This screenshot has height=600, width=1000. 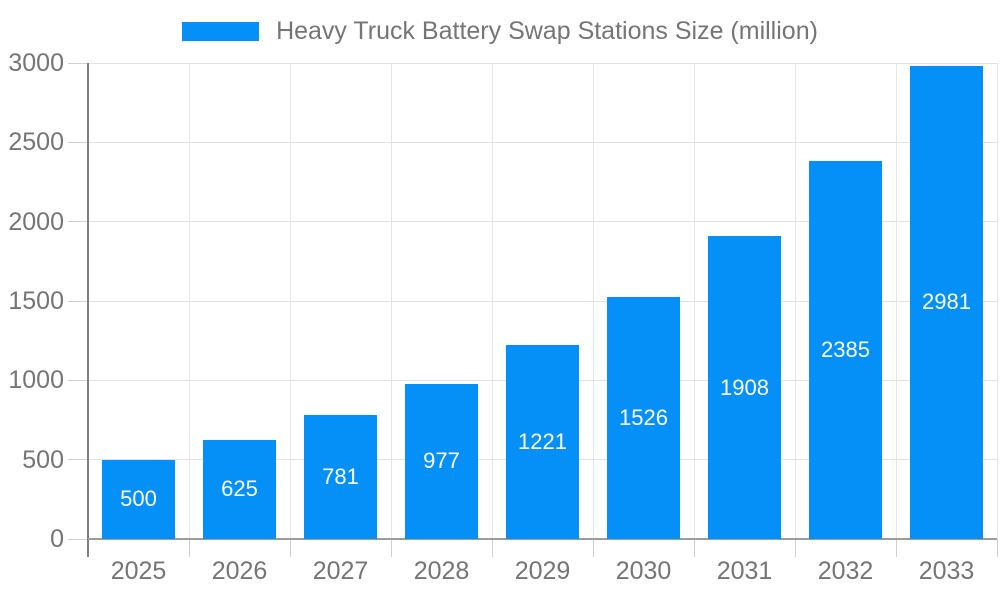 What do you see at coordinates (542, 571) in the screenshot?
I see `x-axis-category-label: 2029` at bounding box center [542, 571].